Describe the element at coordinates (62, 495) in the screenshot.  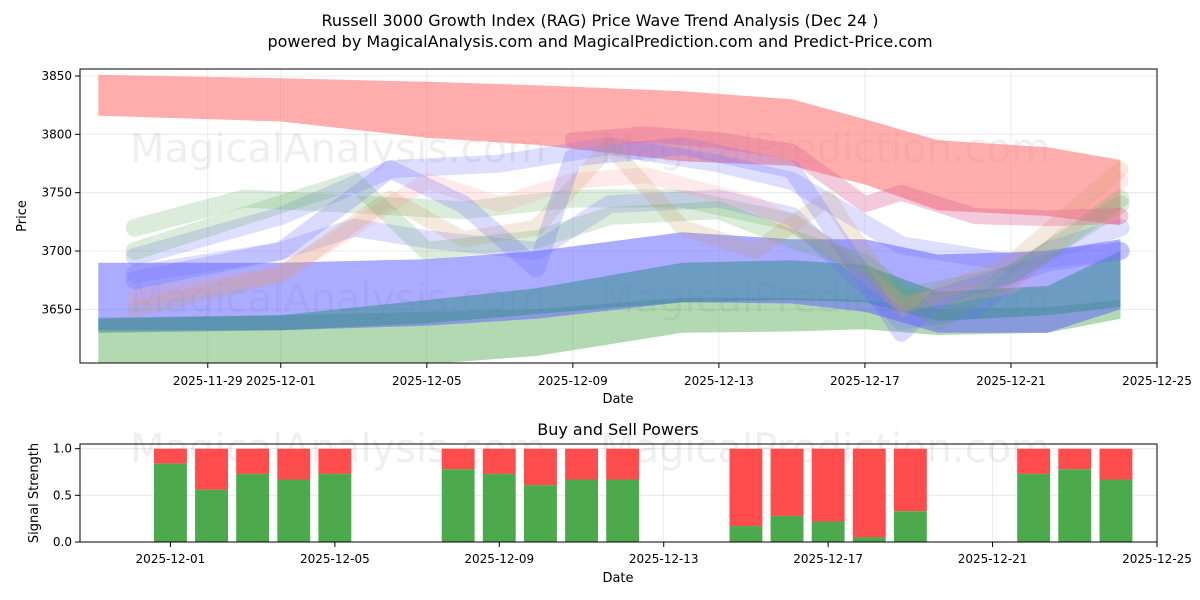
I see `signal-y-tick-label: 0.5` at that location.